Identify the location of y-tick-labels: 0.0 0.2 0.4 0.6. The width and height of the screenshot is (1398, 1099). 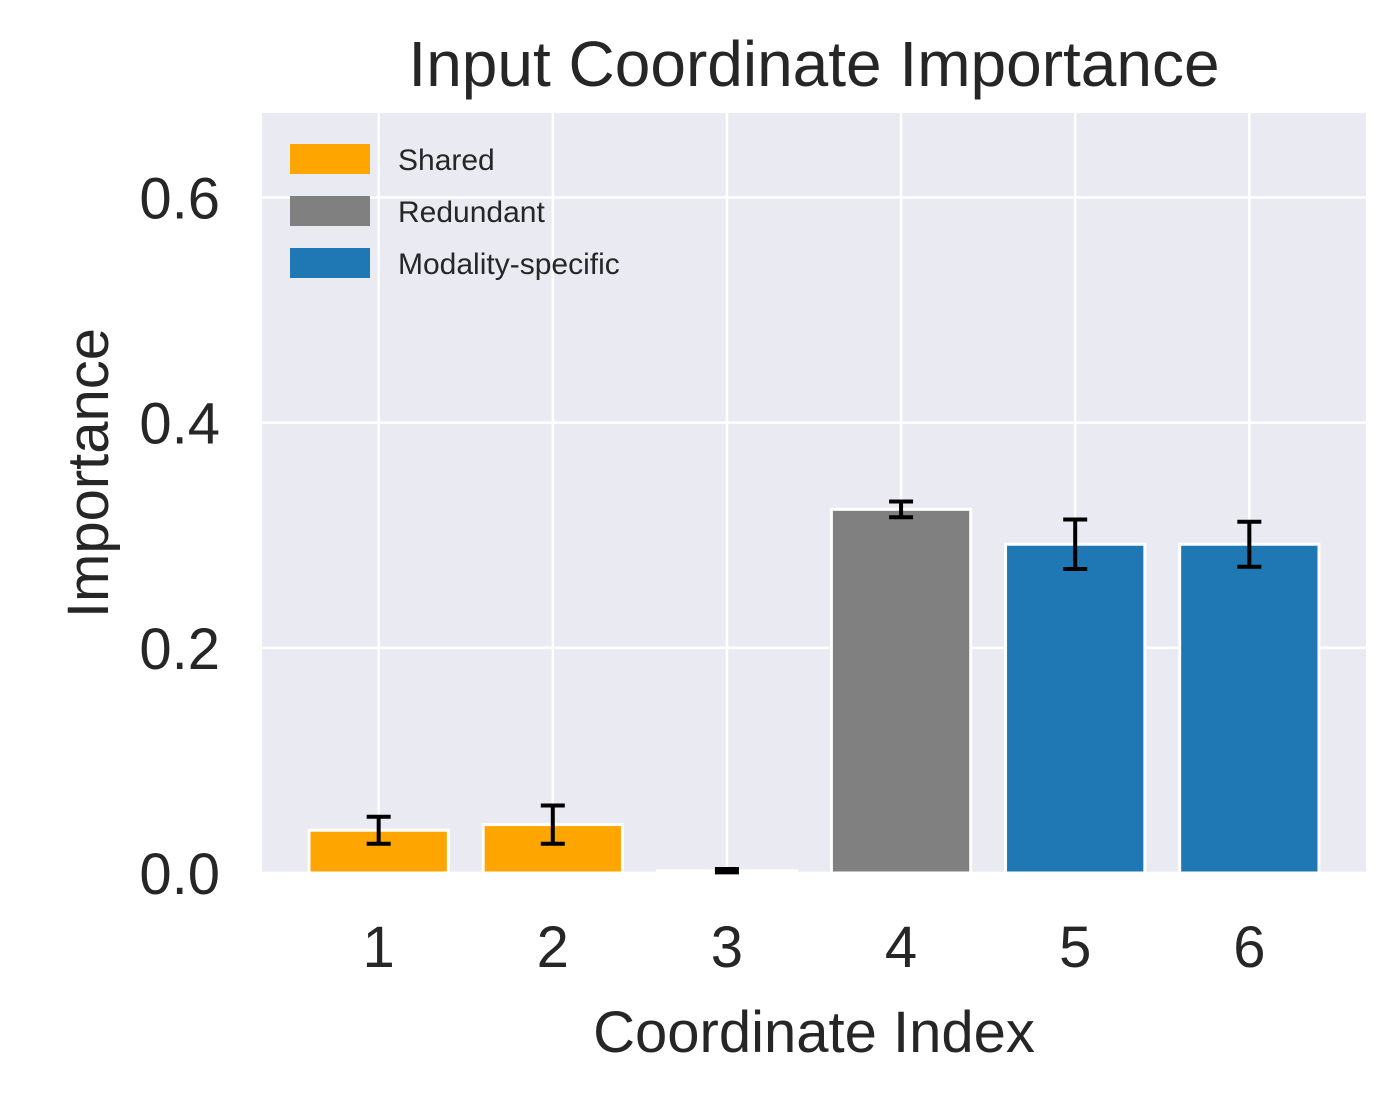
(179, 536).